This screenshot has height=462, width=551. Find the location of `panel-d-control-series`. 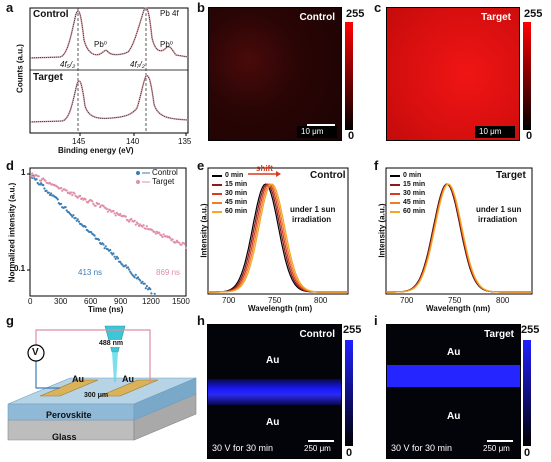

panel-d-control-series is located at coordinates (92, 234).